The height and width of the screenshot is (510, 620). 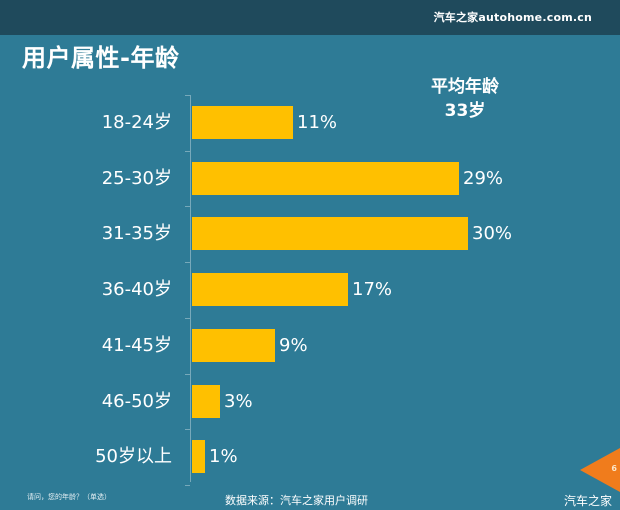 I want to click on bar-row: 36-40岁 17%, so click(x=310, y=289).